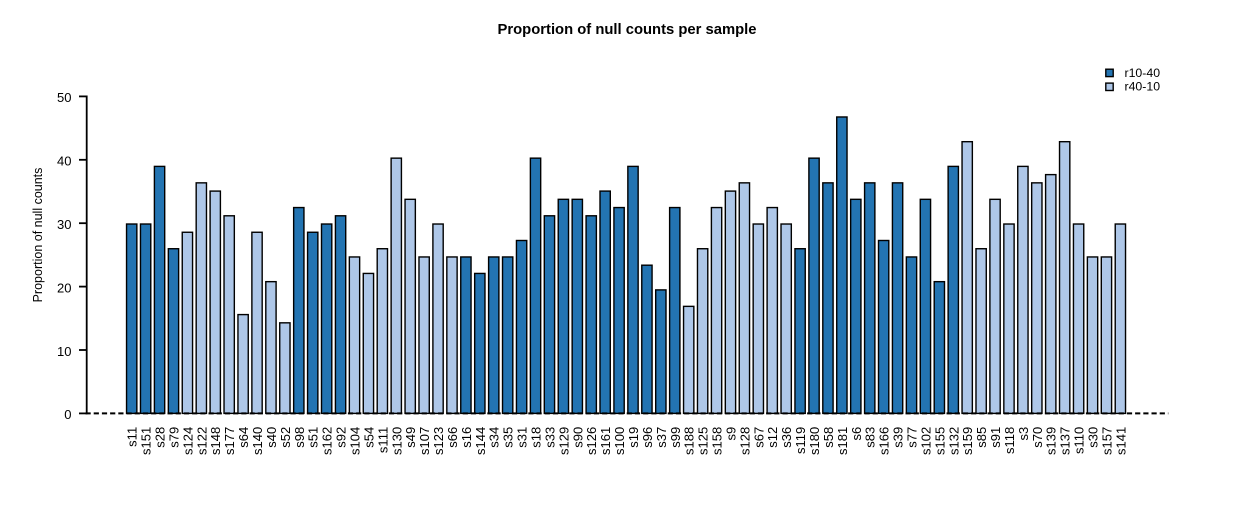 The width and height of the screenshot is (1238, 505). I want to click on svg-text: s161, so click(605, 441).